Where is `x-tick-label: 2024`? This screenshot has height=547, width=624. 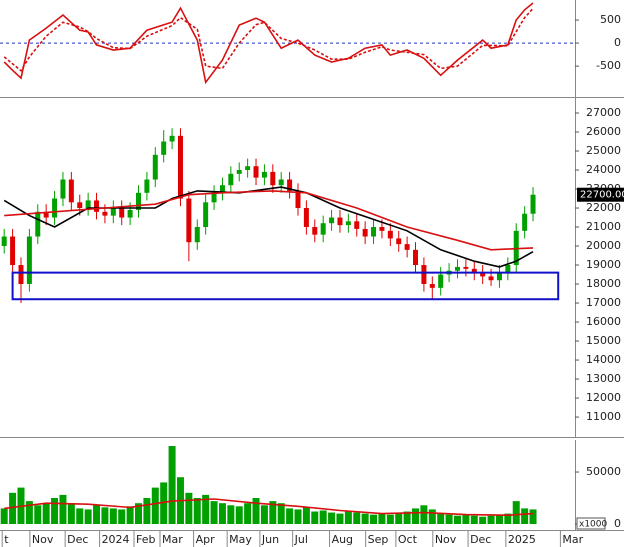 x-tick-label: 2024 is located at coordinates (116, 539).